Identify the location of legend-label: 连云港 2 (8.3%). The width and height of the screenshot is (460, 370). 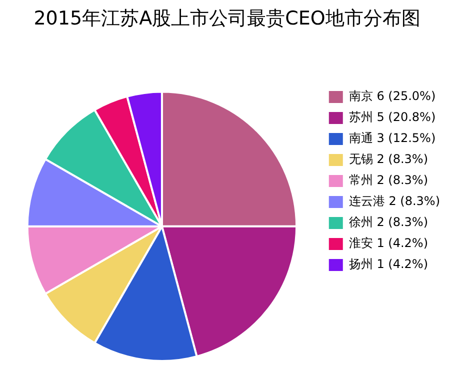
(394, 201).